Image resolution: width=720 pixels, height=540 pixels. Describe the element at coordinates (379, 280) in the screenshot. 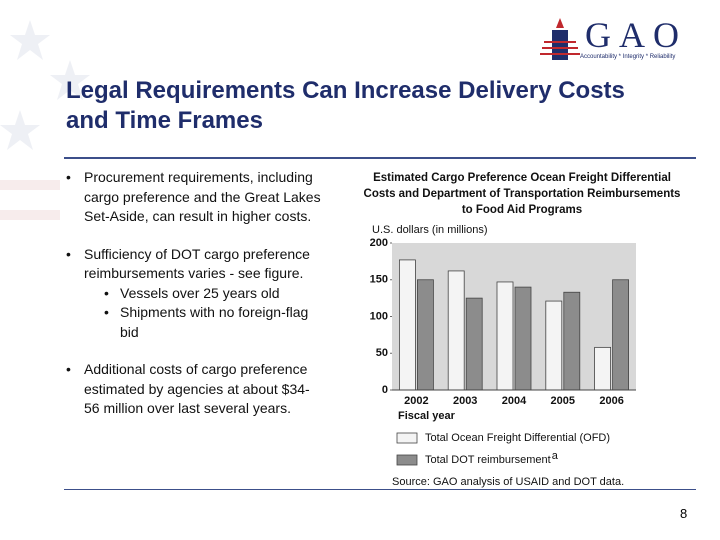

I see `y-tick-label: 150` at that location.